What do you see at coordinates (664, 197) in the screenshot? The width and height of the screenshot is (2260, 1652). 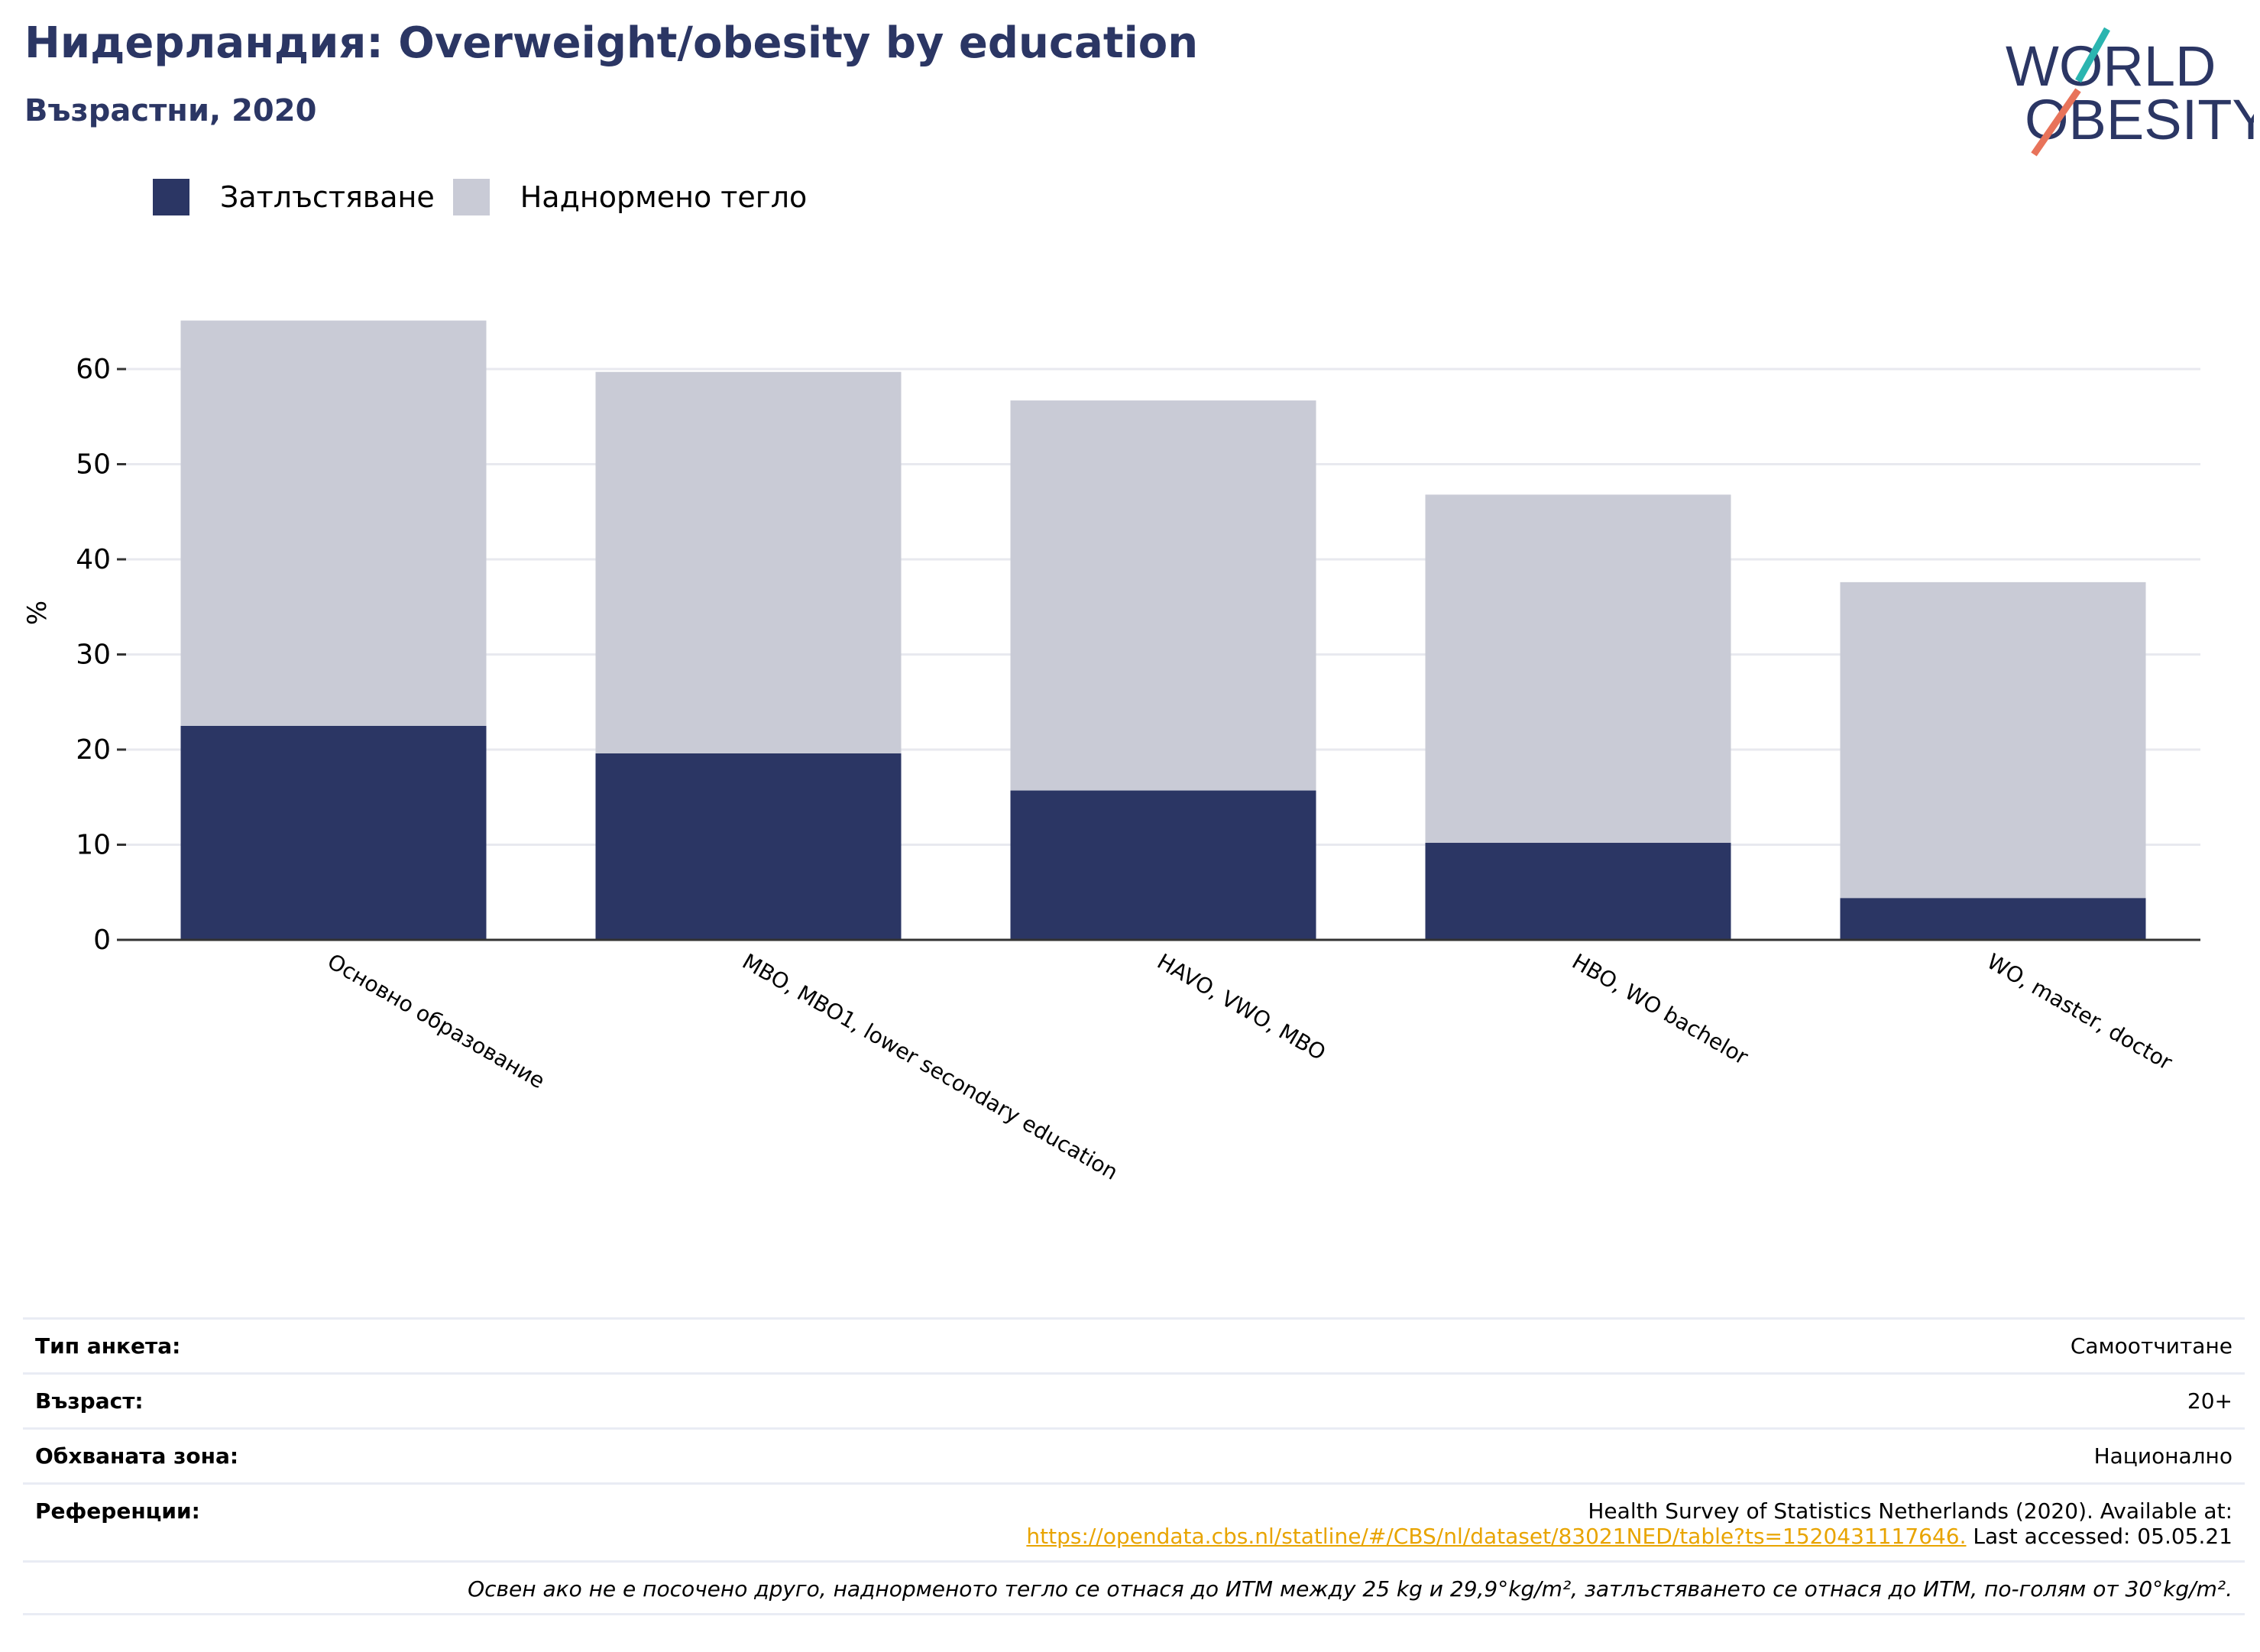 I see `legend-label-overweight: Наднормено тегло` at bounding box center [664, 197].